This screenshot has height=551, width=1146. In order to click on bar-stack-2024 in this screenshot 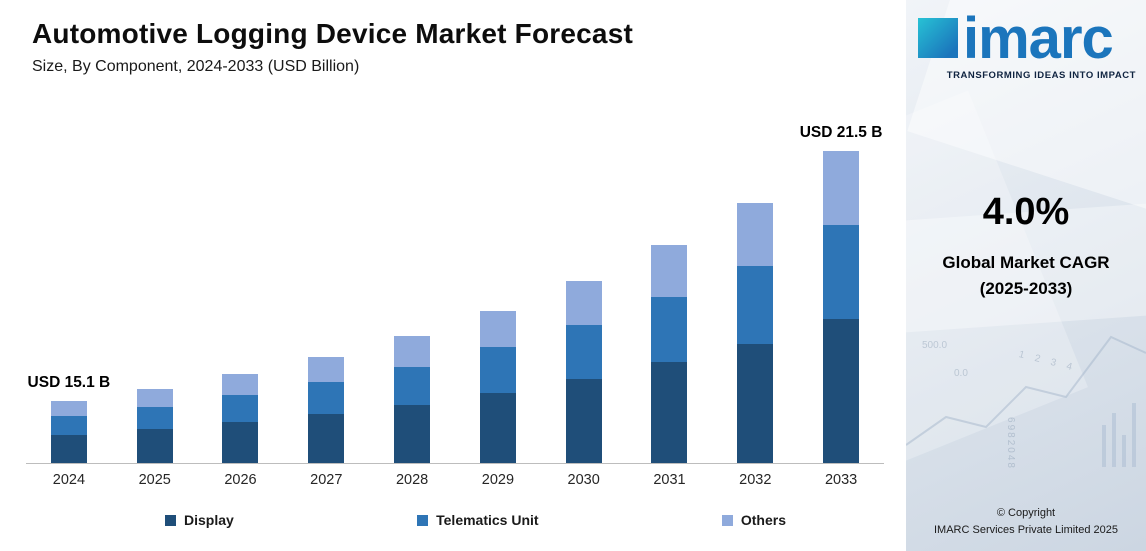, I will do `click(68, 432)`.